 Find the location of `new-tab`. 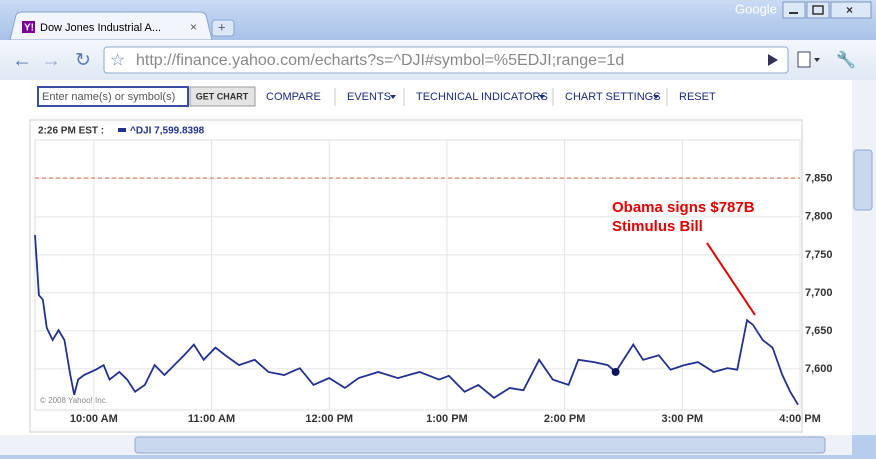

new-tab is located at coordinates (223, 28).